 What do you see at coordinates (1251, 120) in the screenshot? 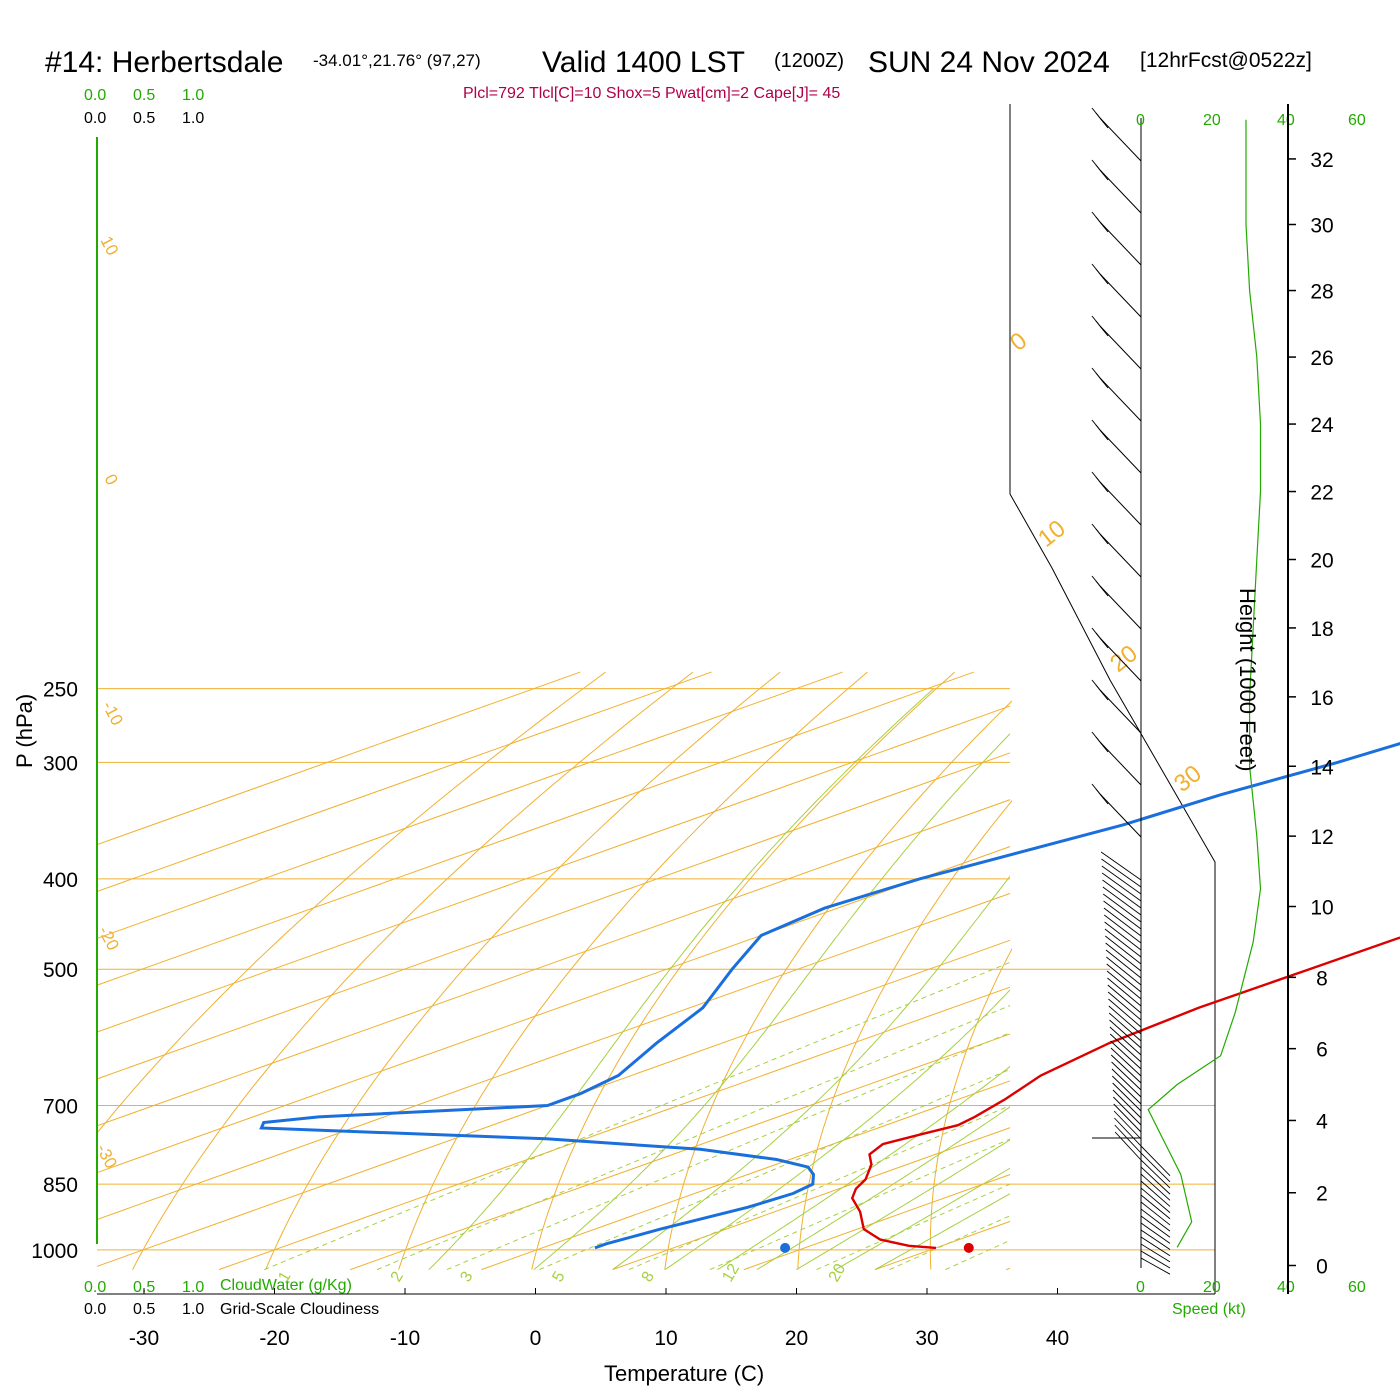
I see `speed-axis-top: 0 20 40 60` at bounding box center [1251, 120].